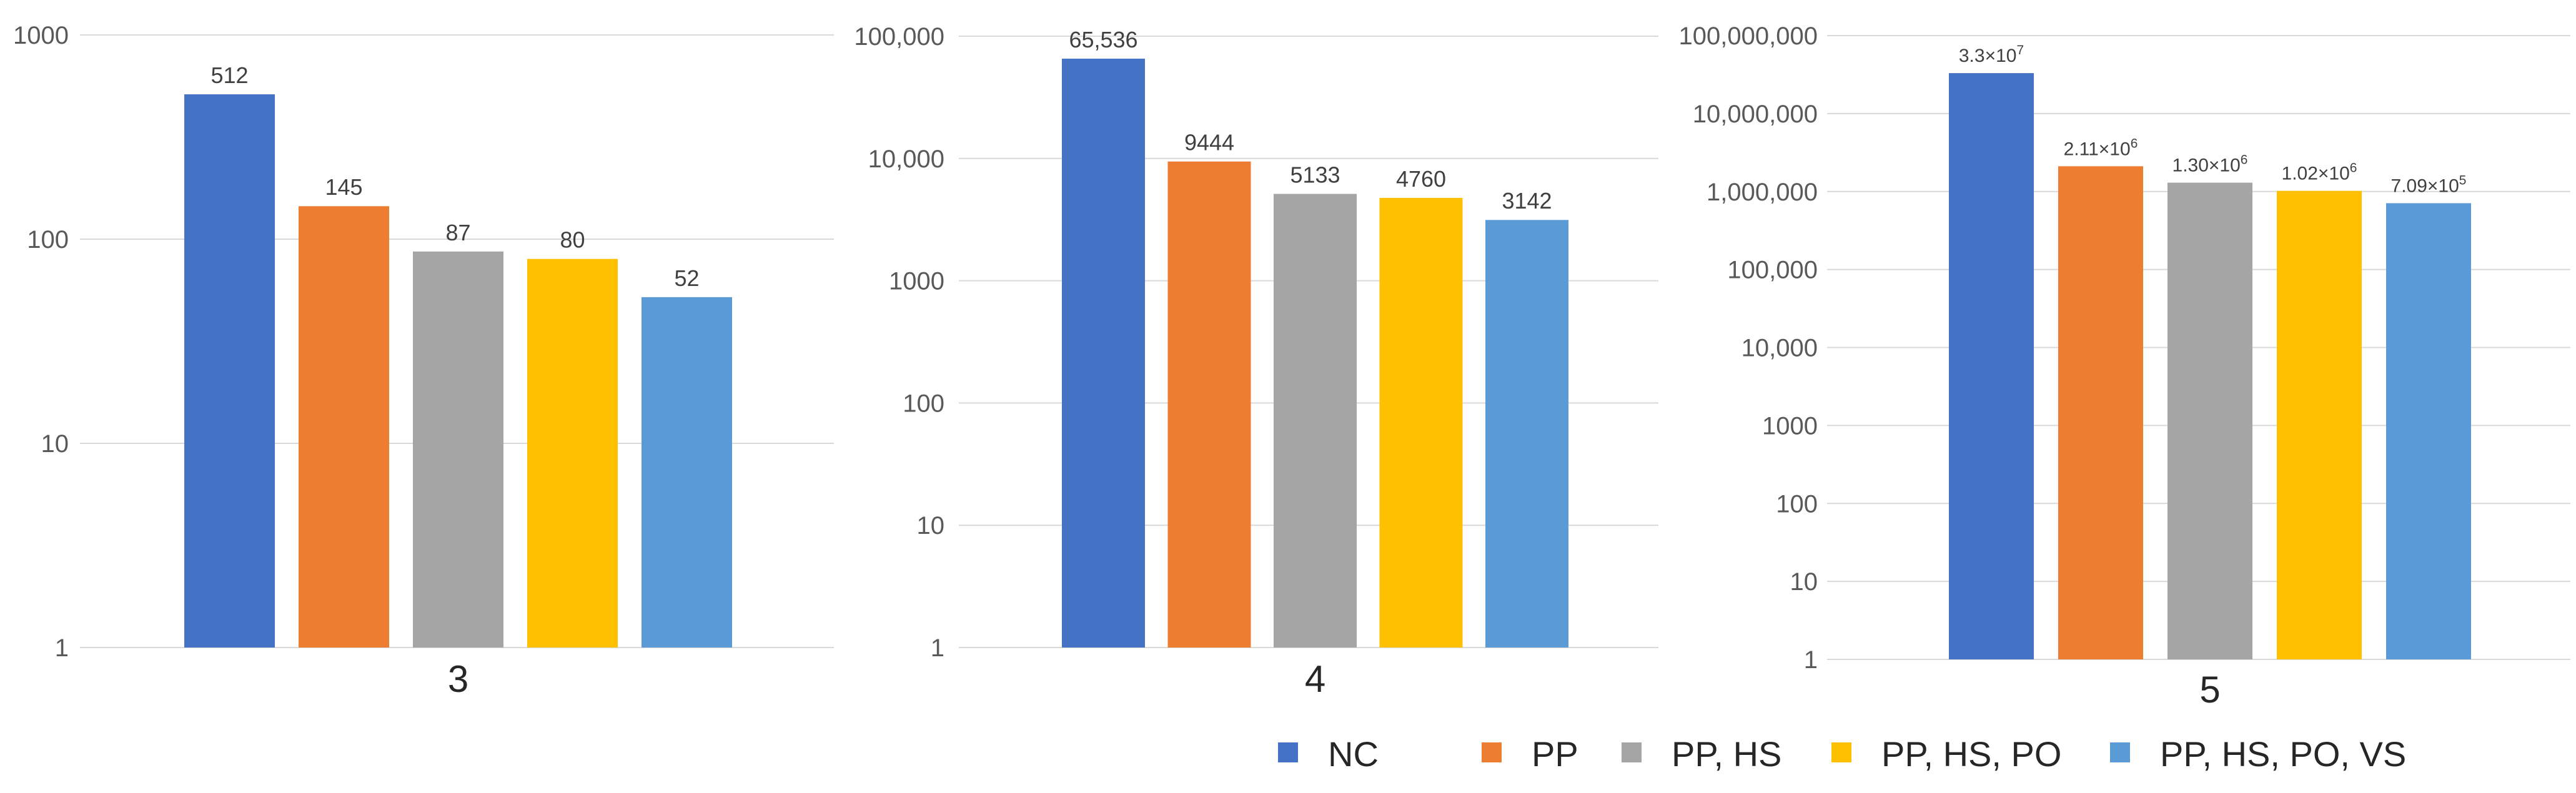  I want to click on legend: NC PP PP, HS PP, HS, PO PP, HS, PO, VS, so click(1842, 754).